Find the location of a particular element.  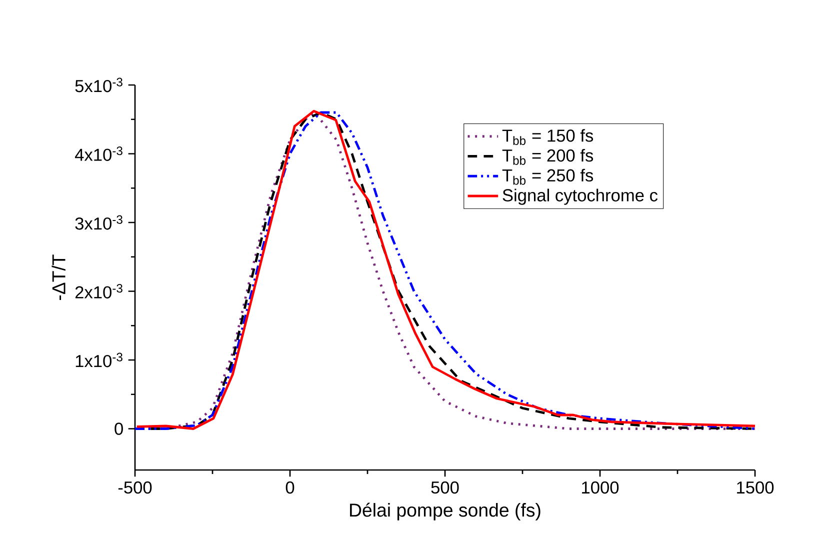

y-tick-label: 3x10$^{-3}$ is located at coordinates (98, 222).